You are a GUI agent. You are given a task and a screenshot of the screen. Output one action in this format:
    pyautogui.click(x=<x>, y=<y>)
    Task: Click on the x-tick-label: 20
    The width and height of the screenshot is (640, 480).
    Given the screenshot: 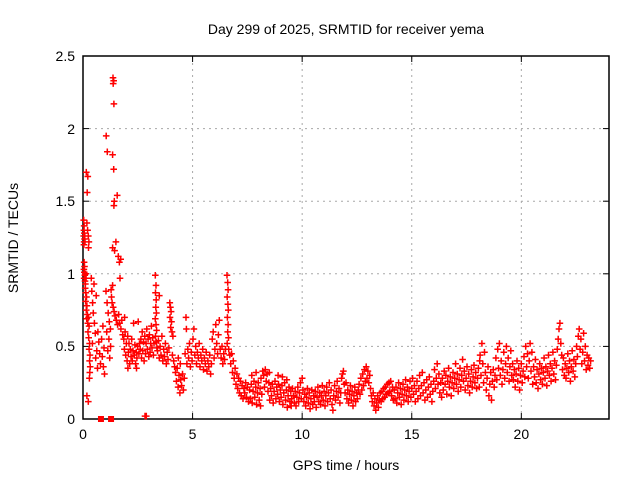 What is the action you would take?
    pyautogui.click(x=521, y=434)
    